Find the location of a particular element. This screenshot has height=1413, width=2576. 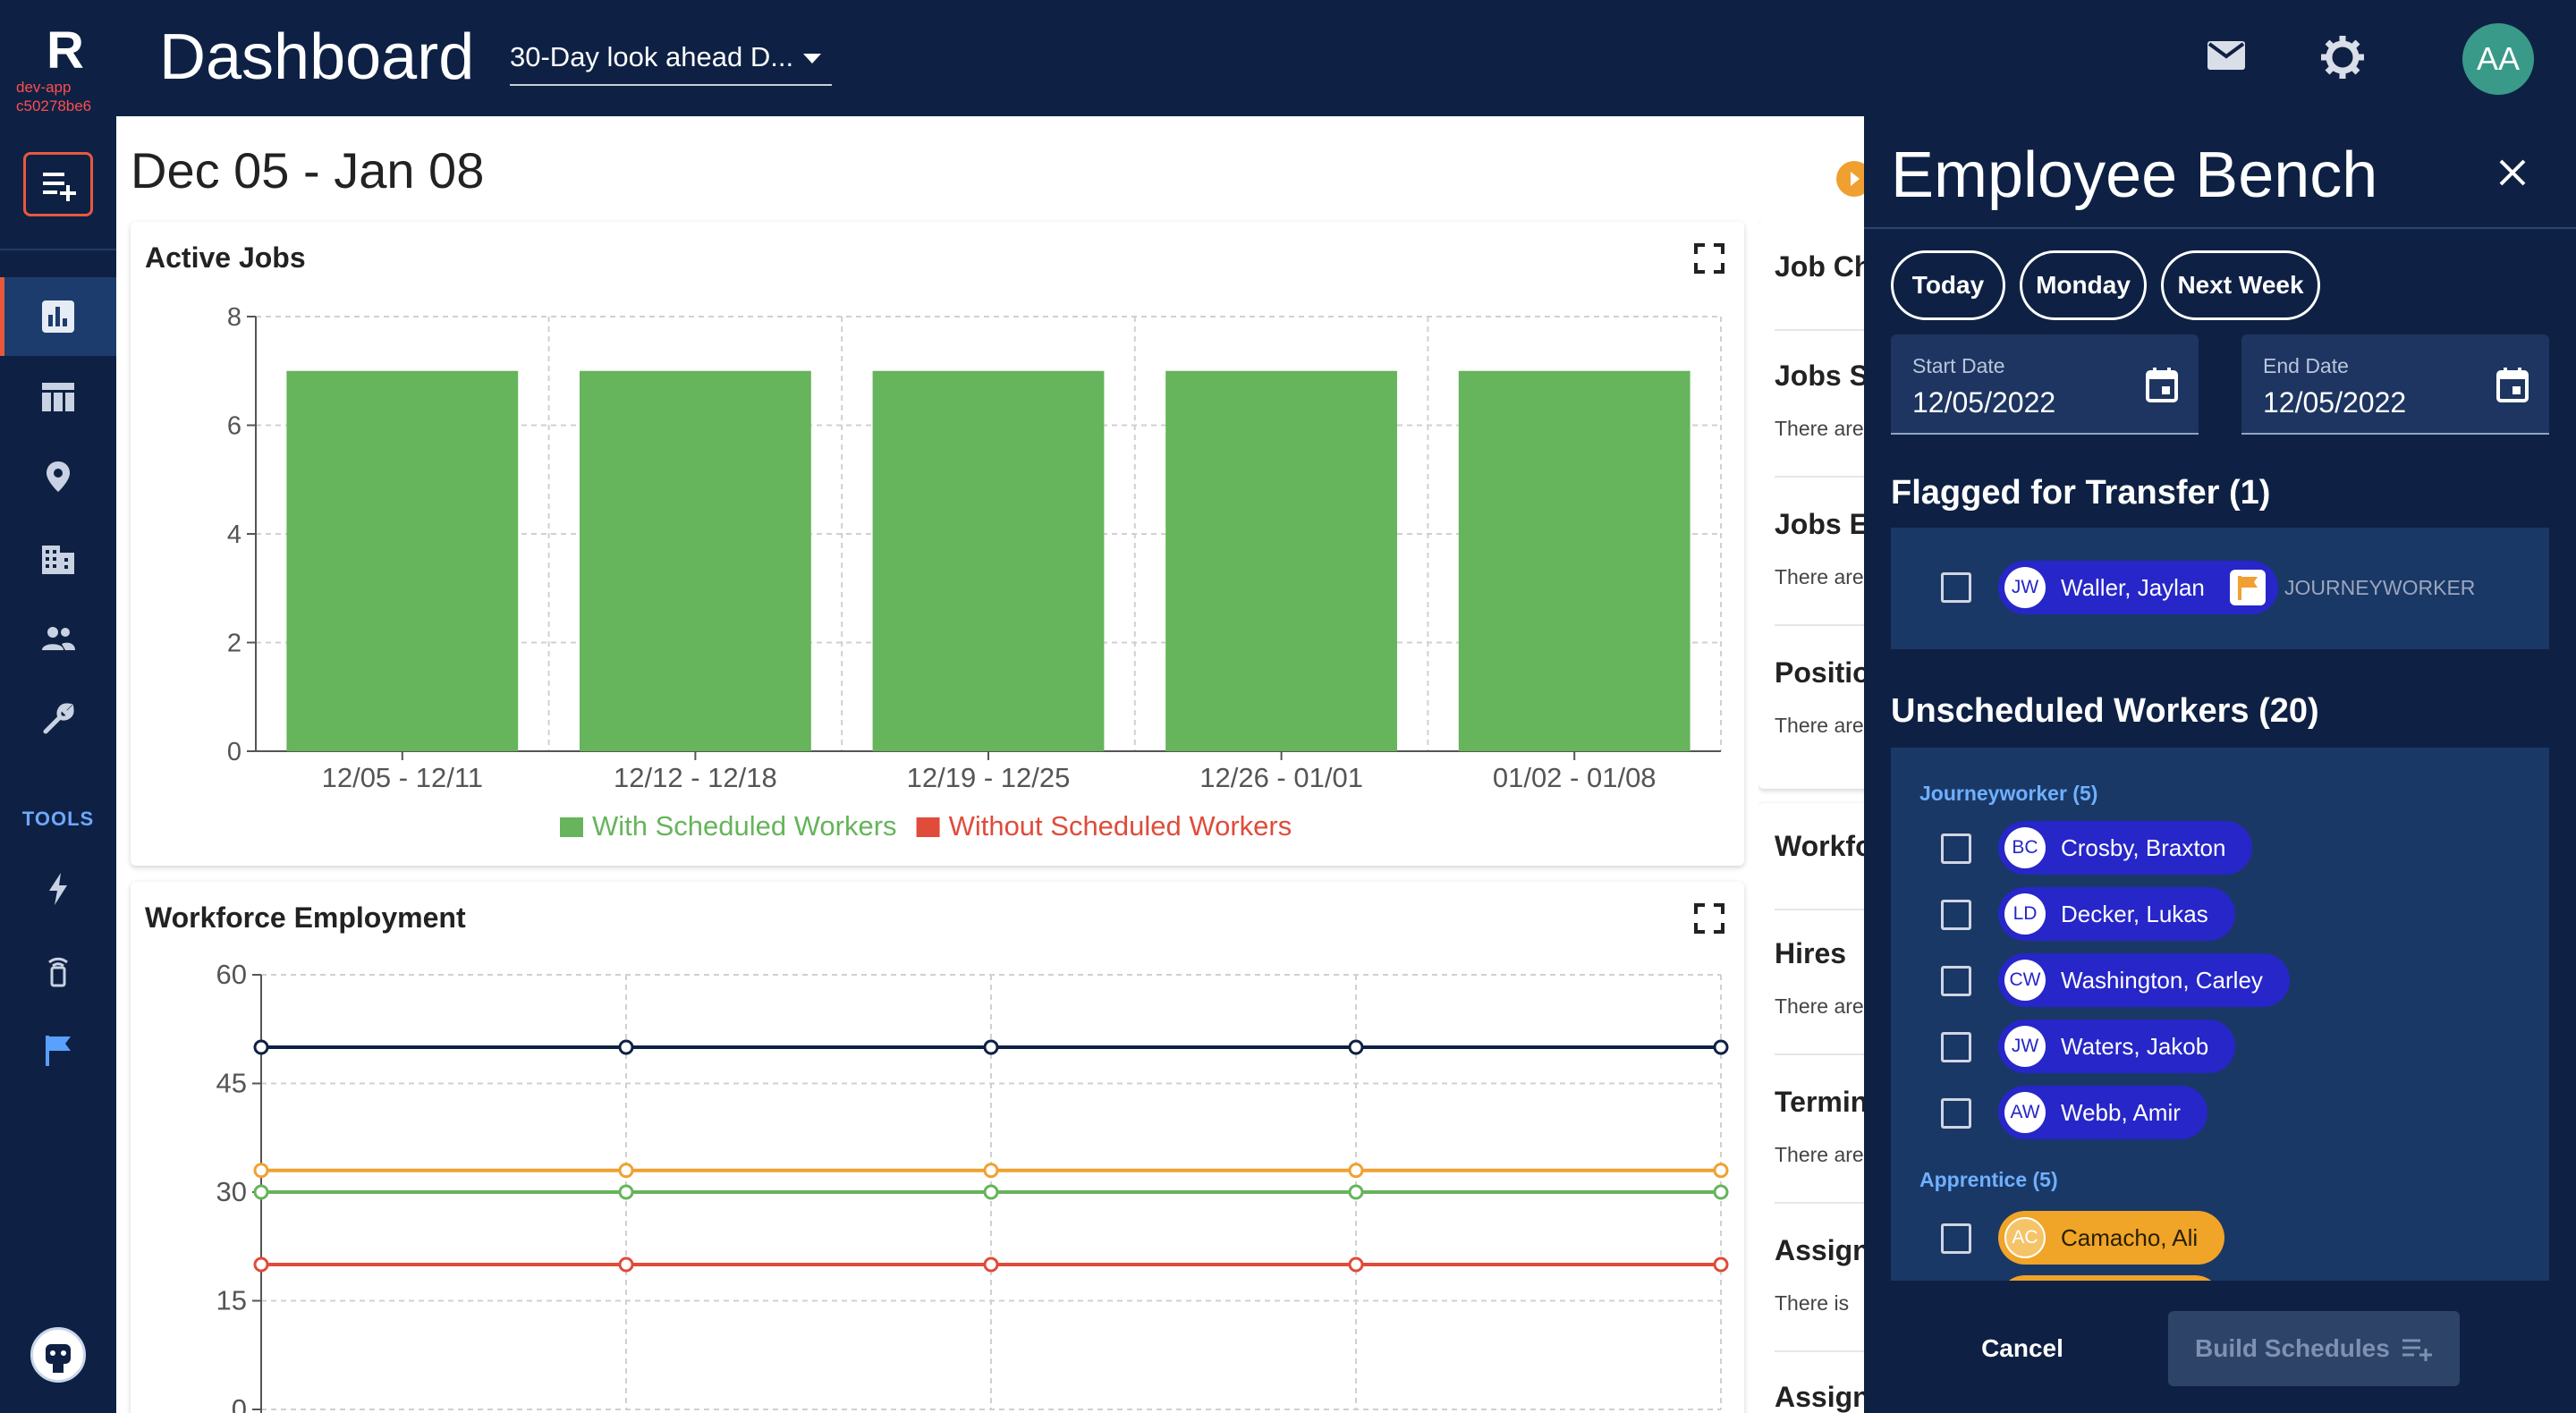

nav-item-dashboard is located at coordinates (58, 316).